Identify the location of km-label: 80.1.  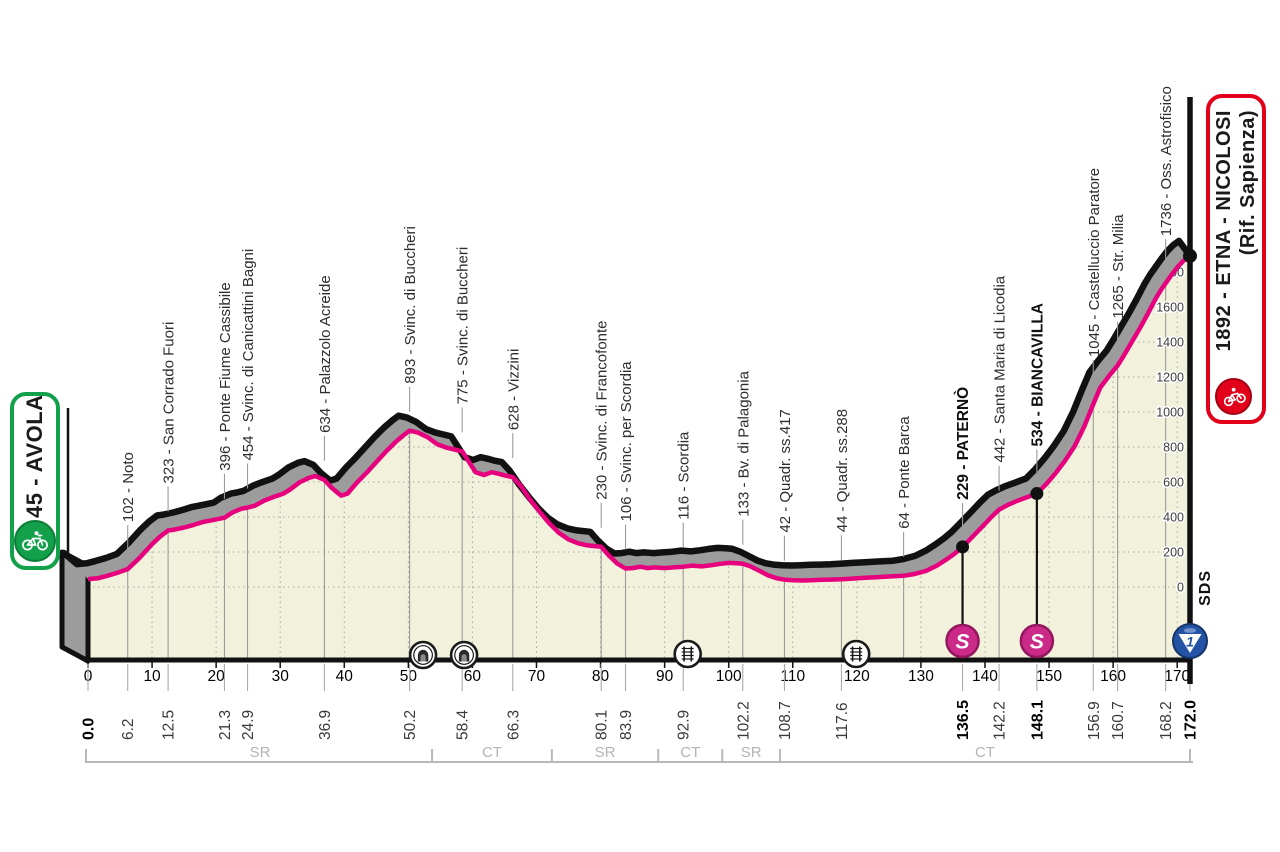
(602, 725).